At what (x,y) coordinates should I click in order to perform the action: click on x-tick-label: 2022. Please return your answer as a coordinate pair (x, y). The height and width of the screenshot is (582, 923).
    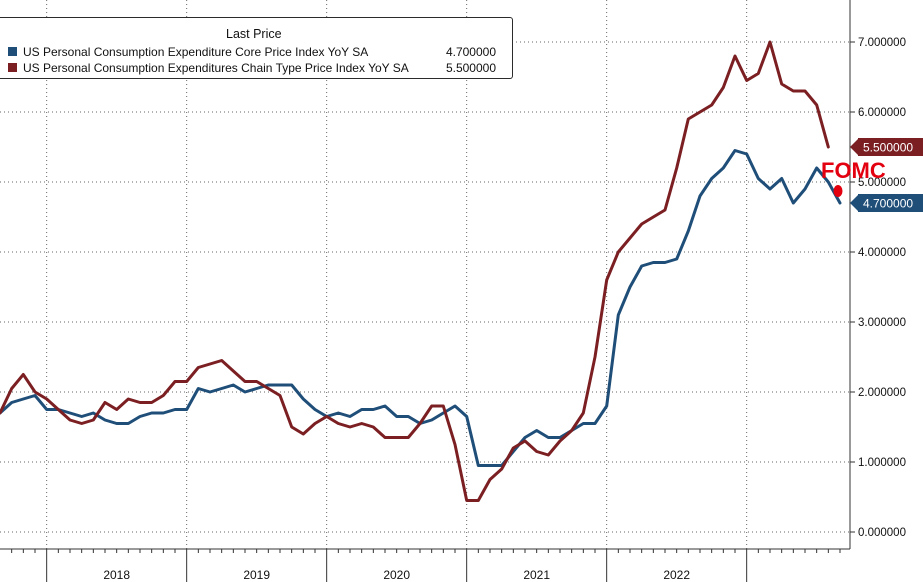
    Looking at the image, I should click on (676, 575).